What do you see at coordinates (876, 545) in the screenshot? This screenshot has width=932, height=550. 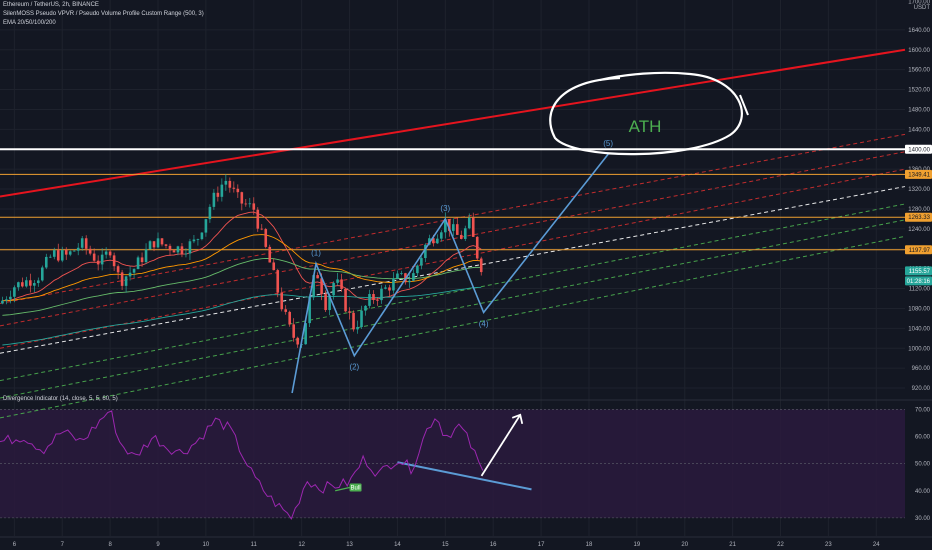 I see `time-tick-label: 24` at bounding box center [876, 545].